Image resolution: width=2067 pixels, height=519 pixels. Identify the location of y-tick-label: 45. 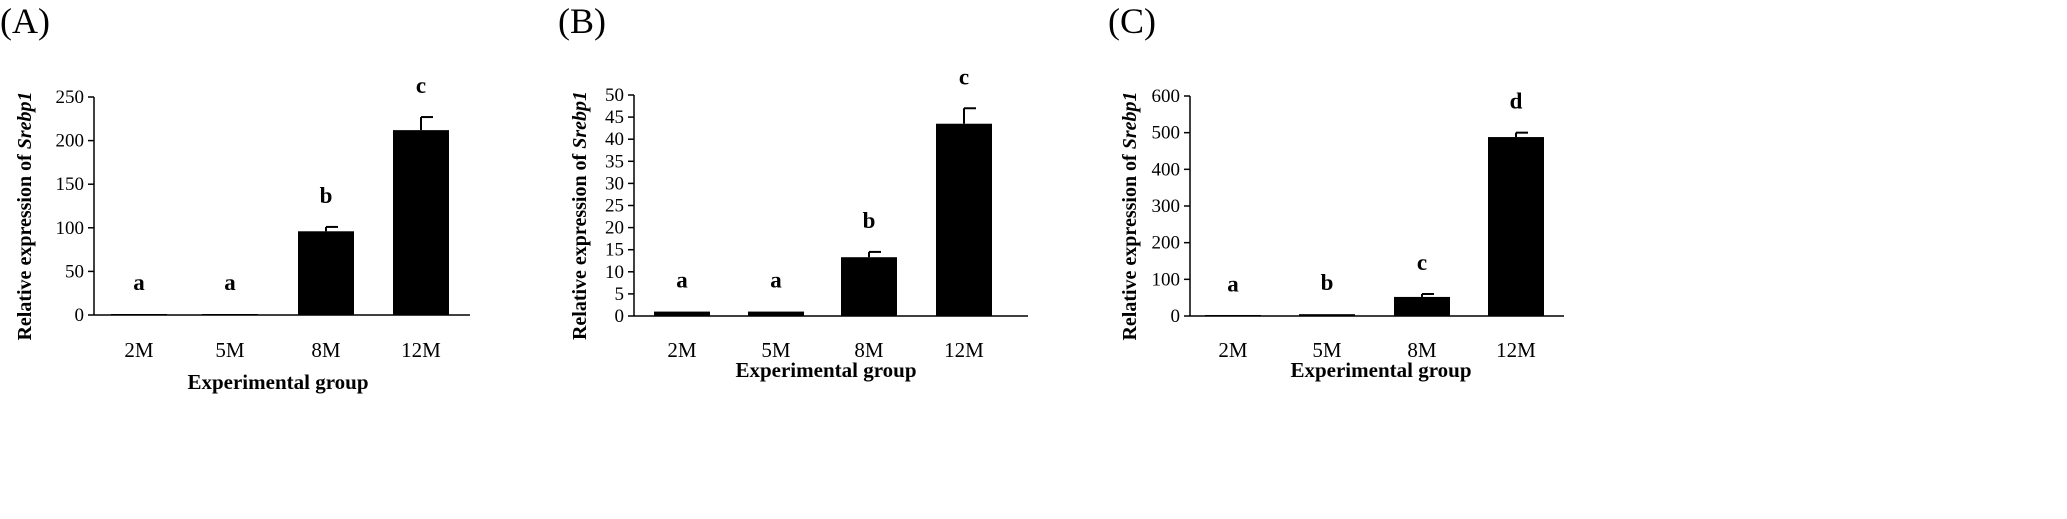
(614, 117).